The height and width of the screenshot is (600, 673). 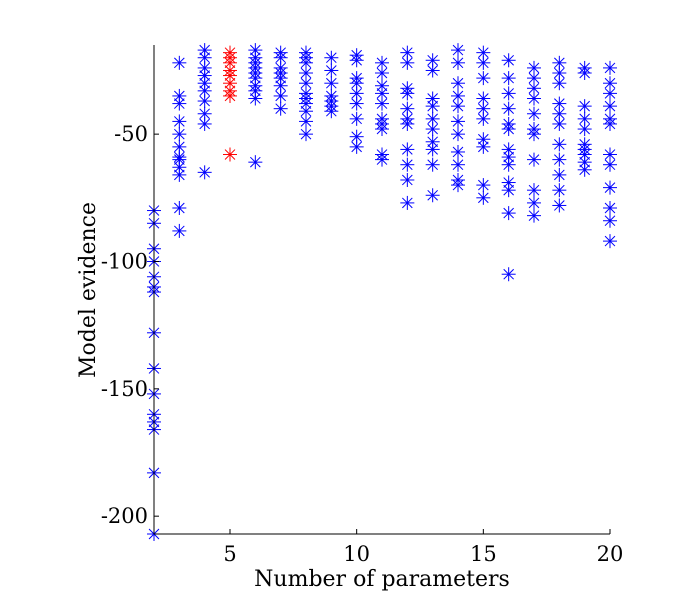 What do you see at coordinates (124, 516) in the screenshot?
I see `y-tick-label: -200` at bounding box center [124, 516].